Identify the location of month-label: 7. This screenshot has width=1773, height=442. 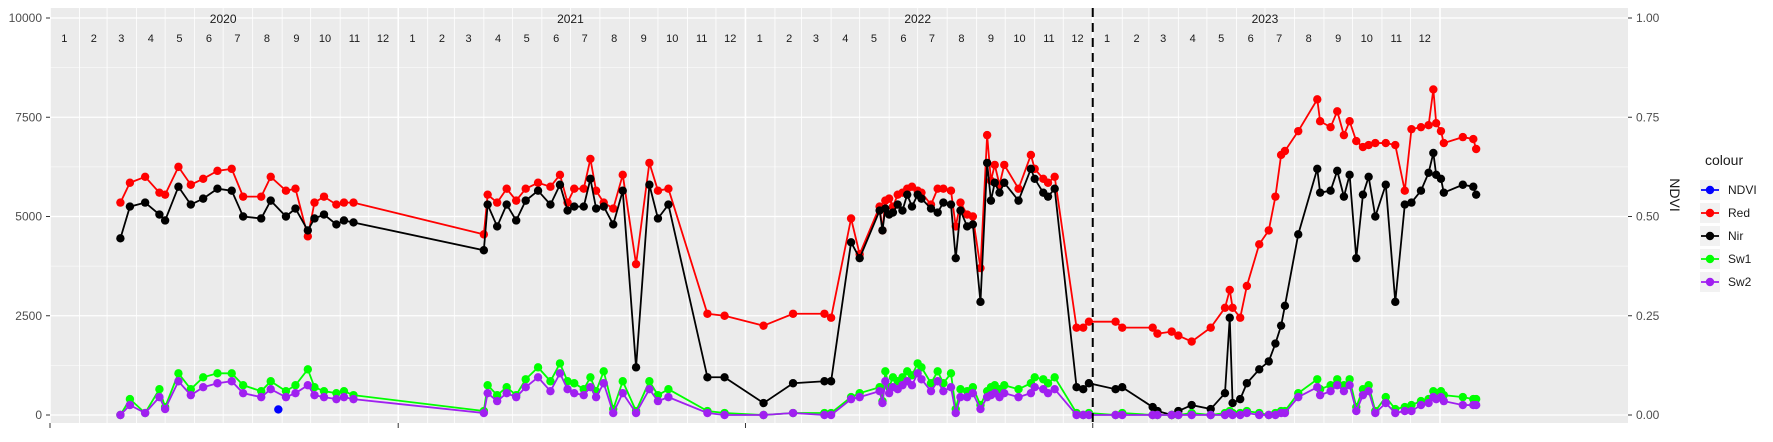
(585, 39).